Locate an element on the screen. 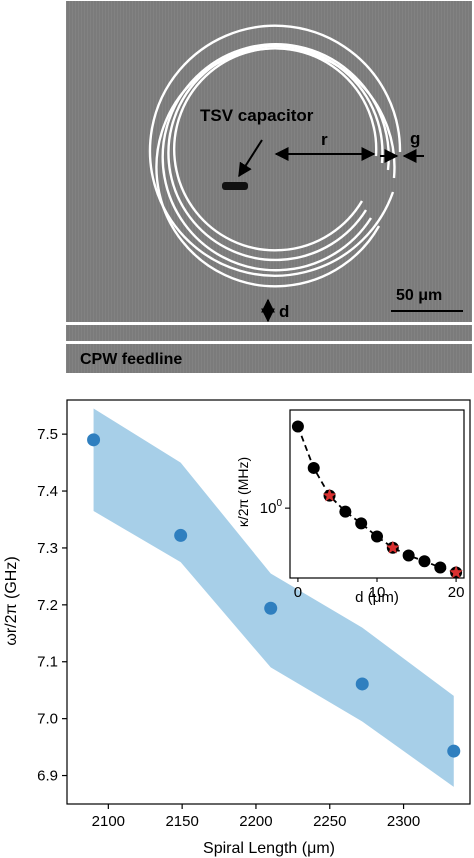 This screenshot has height=858, width=474. inset-y-ticks: 100 is located at coordinates (275, 507).